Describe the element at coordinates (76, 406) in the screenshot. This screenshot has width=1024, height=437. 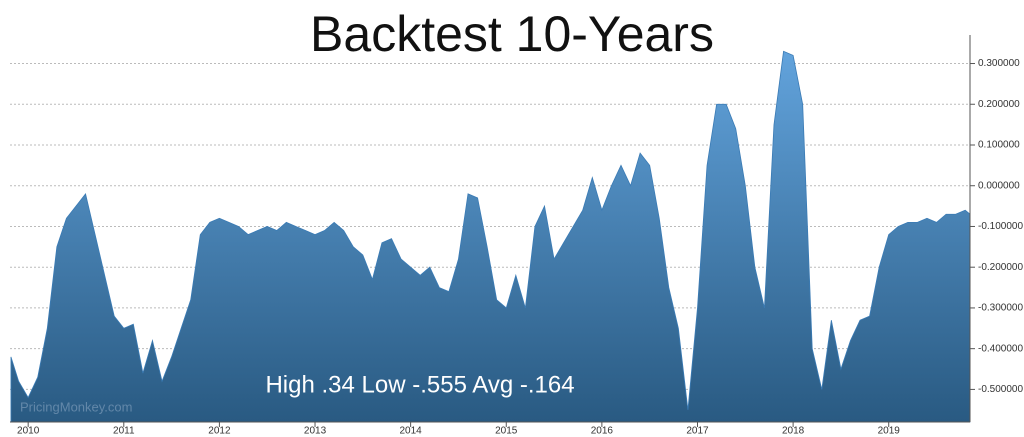
I see `watermark: PricingMonkey.com` at that location.